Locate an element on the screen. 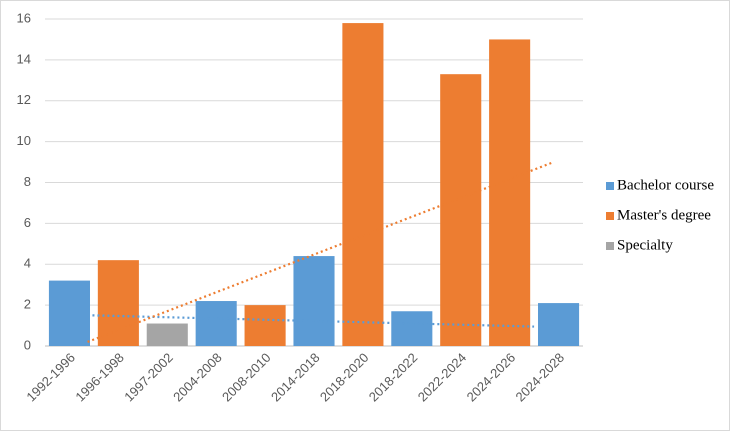 Image resolution: width=730 pixels, height=431 pixels. legend-label: Specialty is located at coordinates (645, 245).